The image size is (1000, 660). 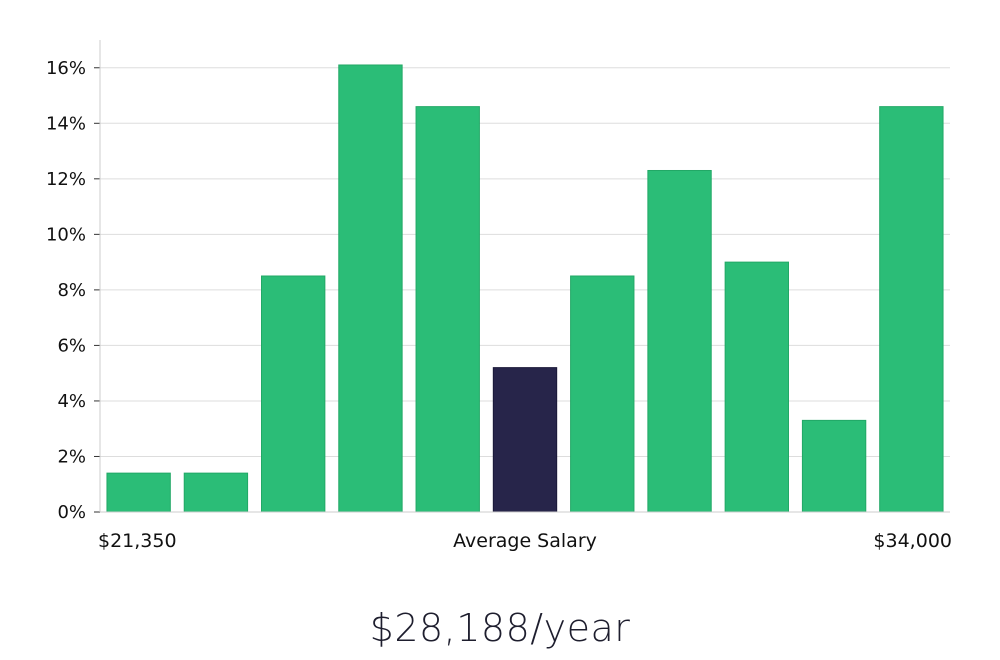 What do you see at coordinates (71, 456) in the screenshot?
I see `y-tick-label: 2%` at bounding box center [71, 456].